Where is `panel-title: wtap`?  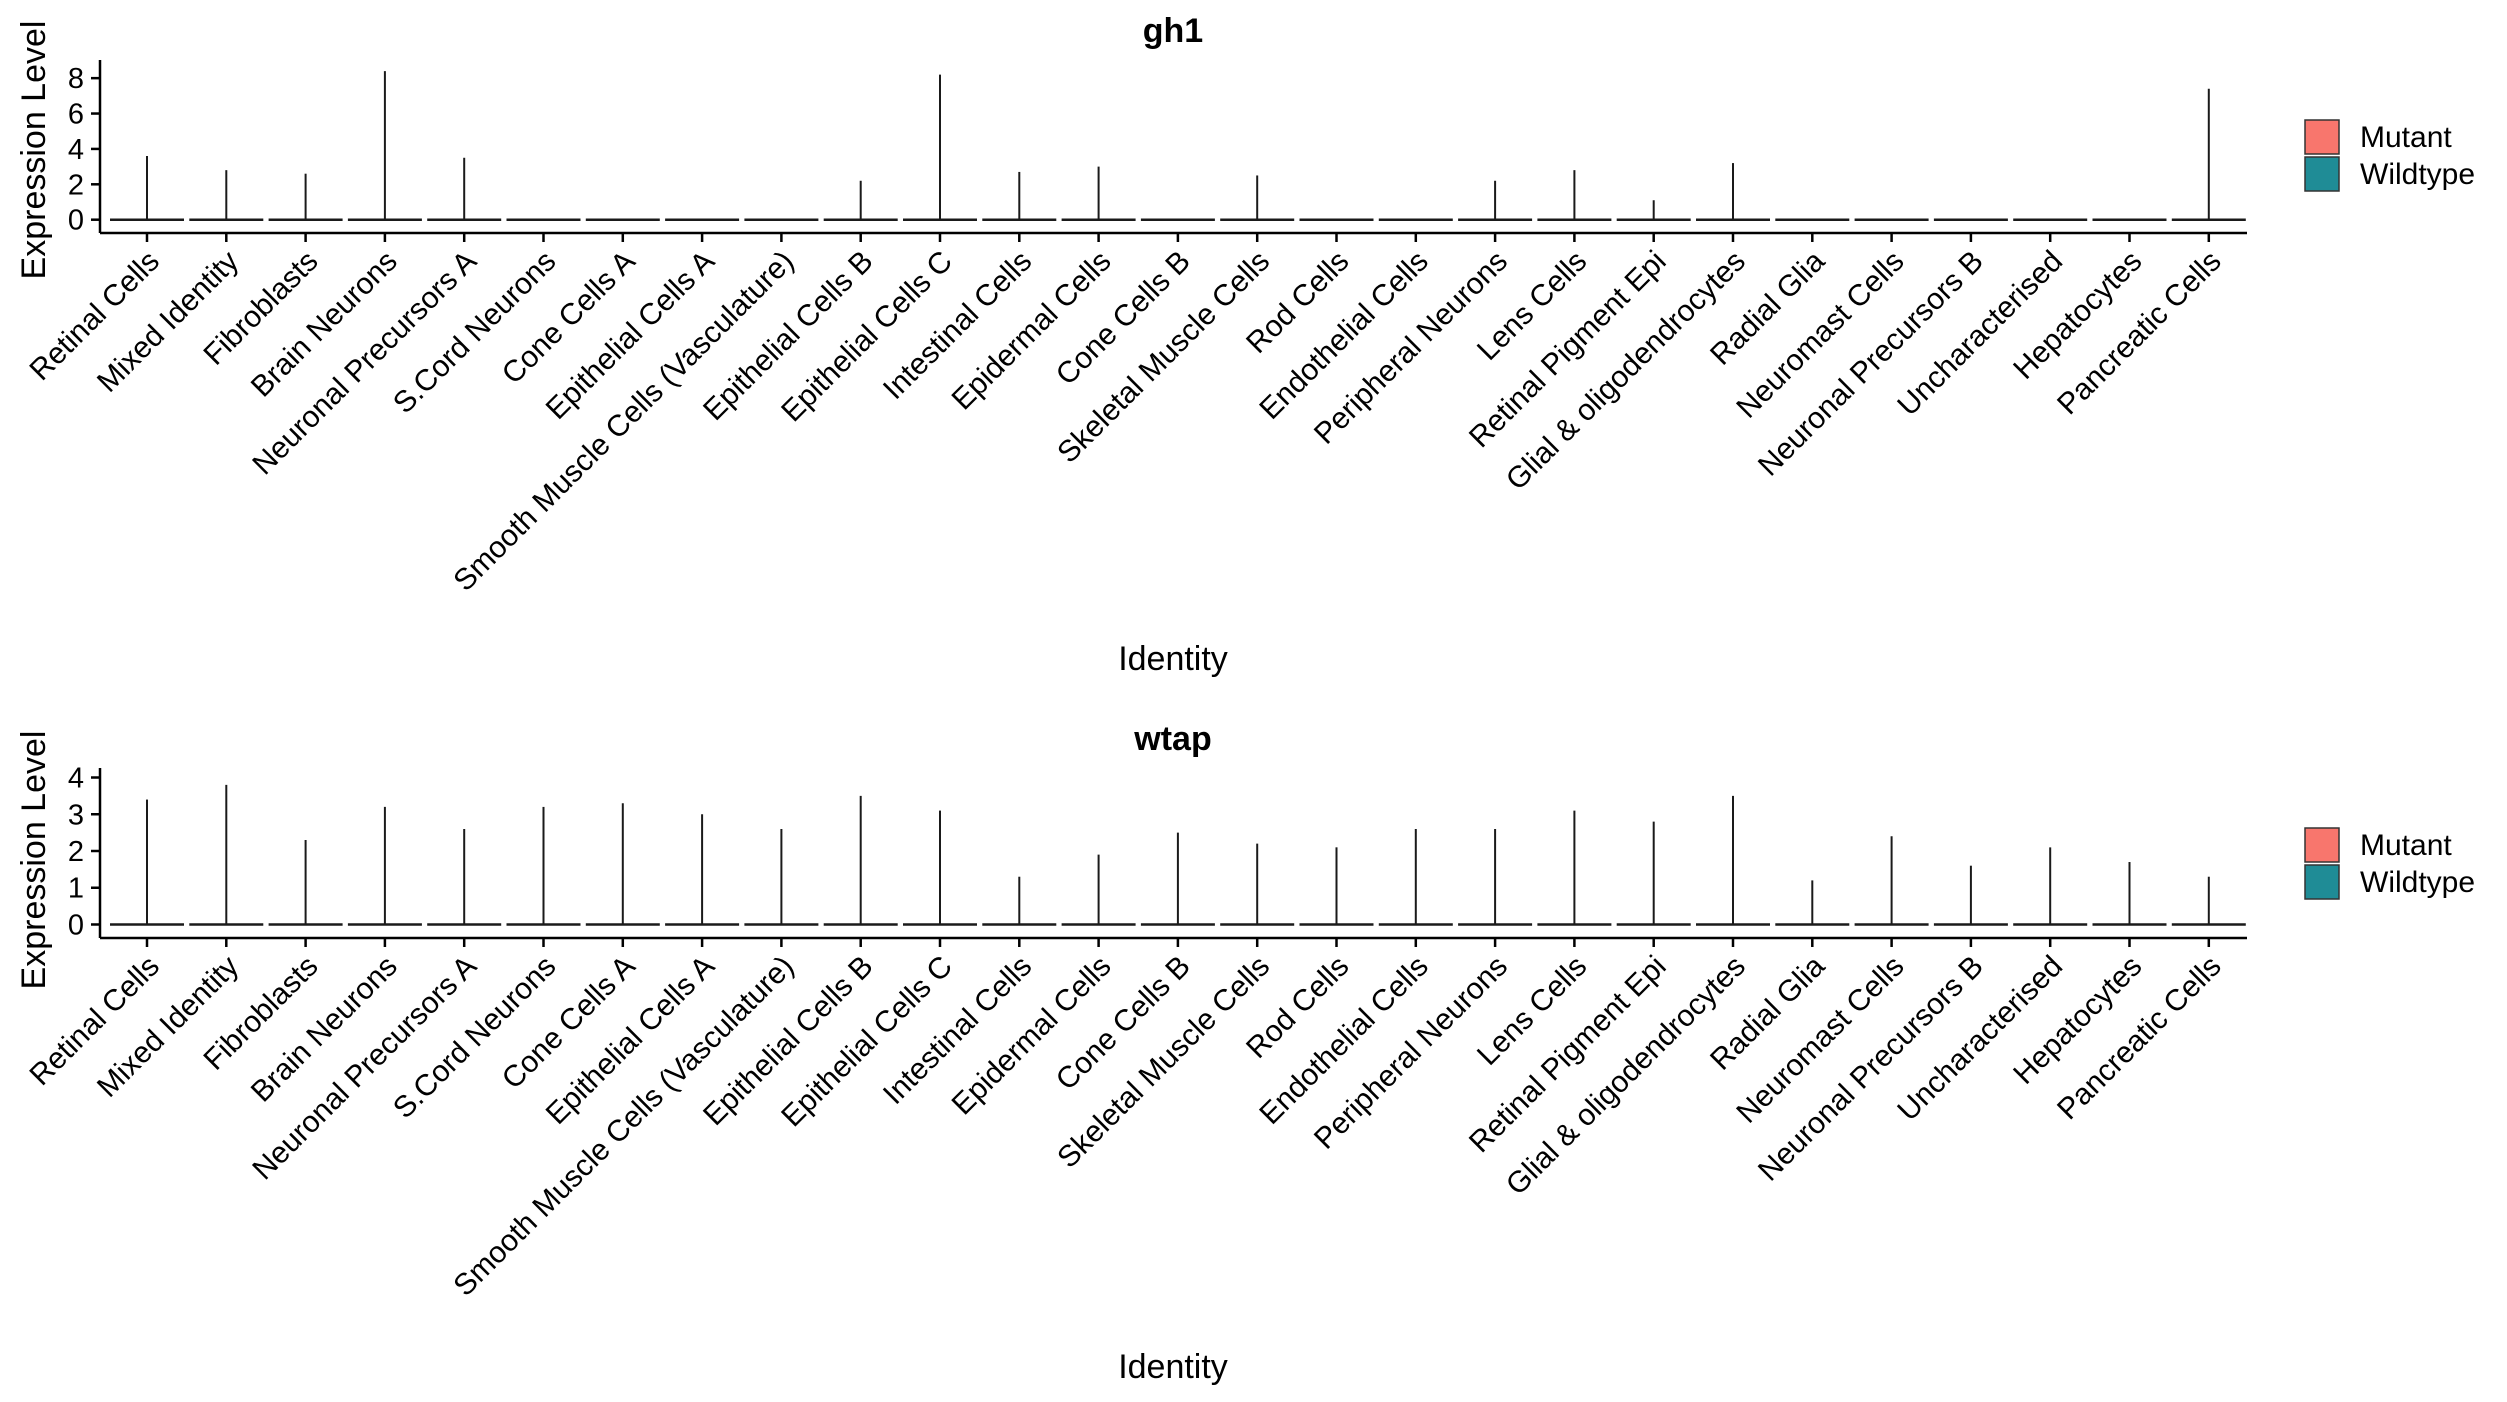
panel-title: wtap is located at coordinates (1172, 739).